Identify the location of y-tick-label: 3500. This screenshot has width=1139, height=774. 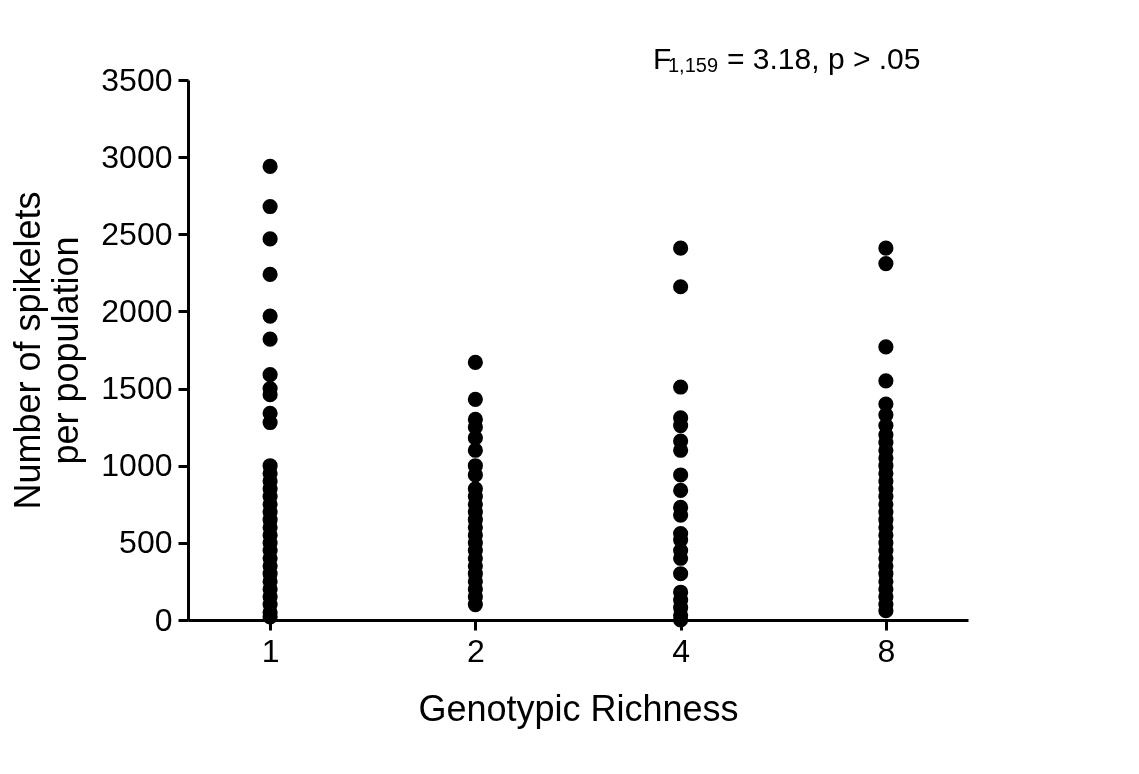
(137, 79).